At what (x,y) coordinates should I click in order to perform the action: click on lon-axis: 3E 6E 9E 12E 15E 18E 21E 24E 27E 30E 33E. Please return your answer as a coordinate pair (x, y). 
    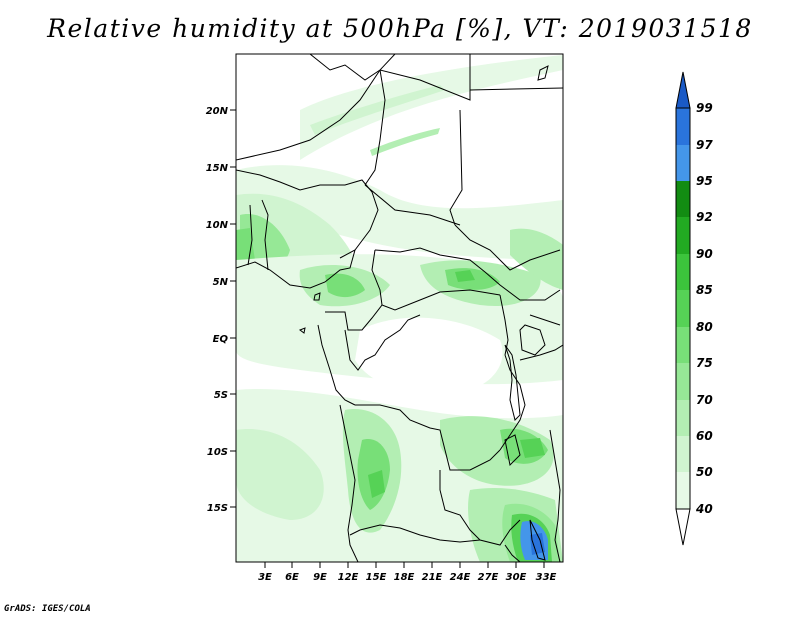
    Looking at the image, I should click on (407, 572).